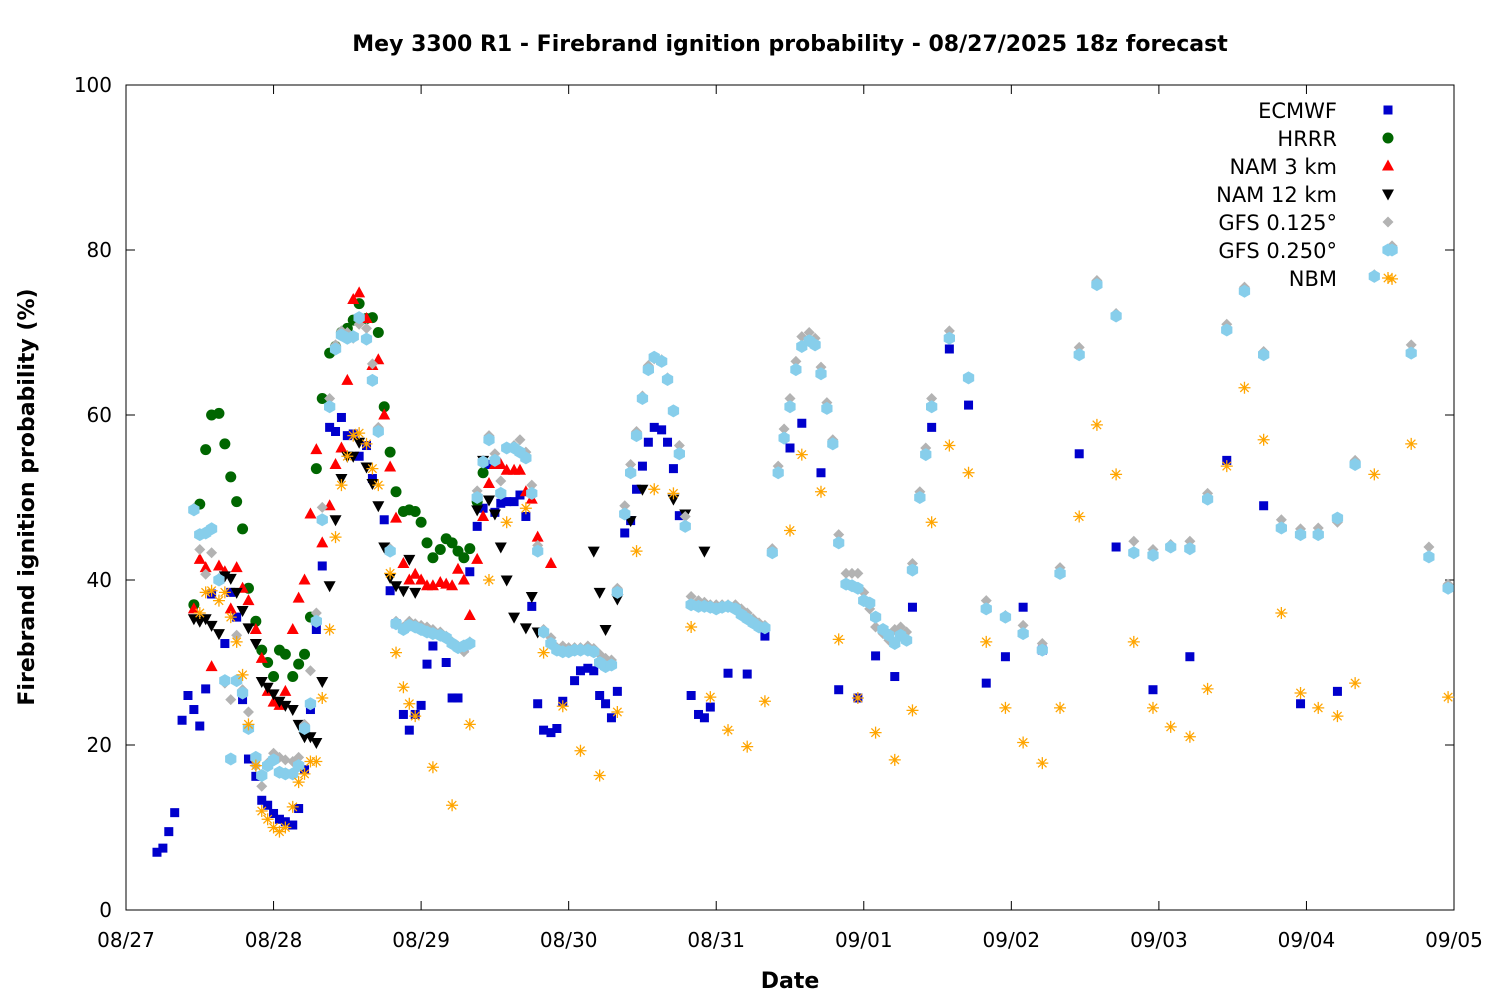 The height and width of the screenshot is (1000, 1500). Describe the element at coordinates (274, 940) in the screenshot. I see `x-tick-label: 08/28` at that location.